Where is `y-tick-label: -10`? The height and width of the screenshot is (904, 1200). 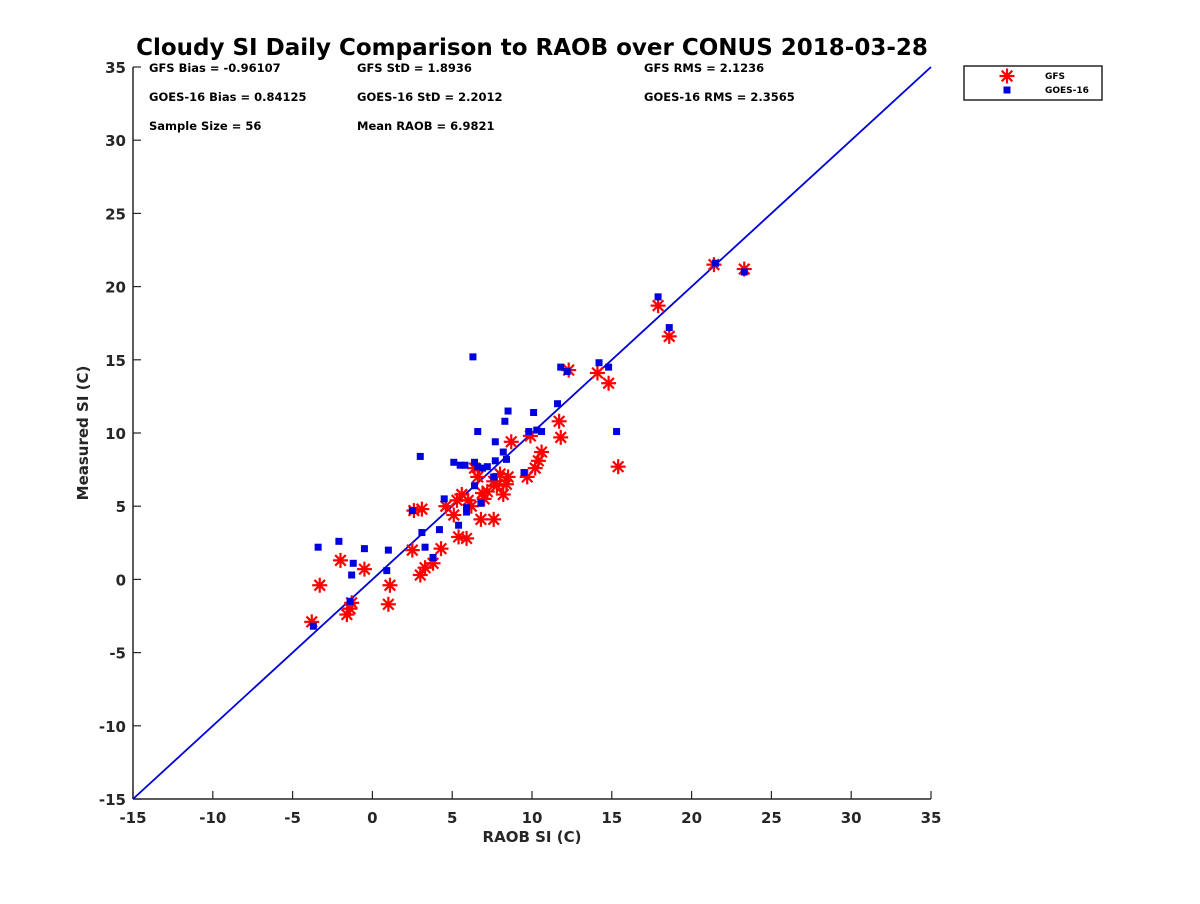 y-tick-label: -10 is located at coordinates (112, 727).